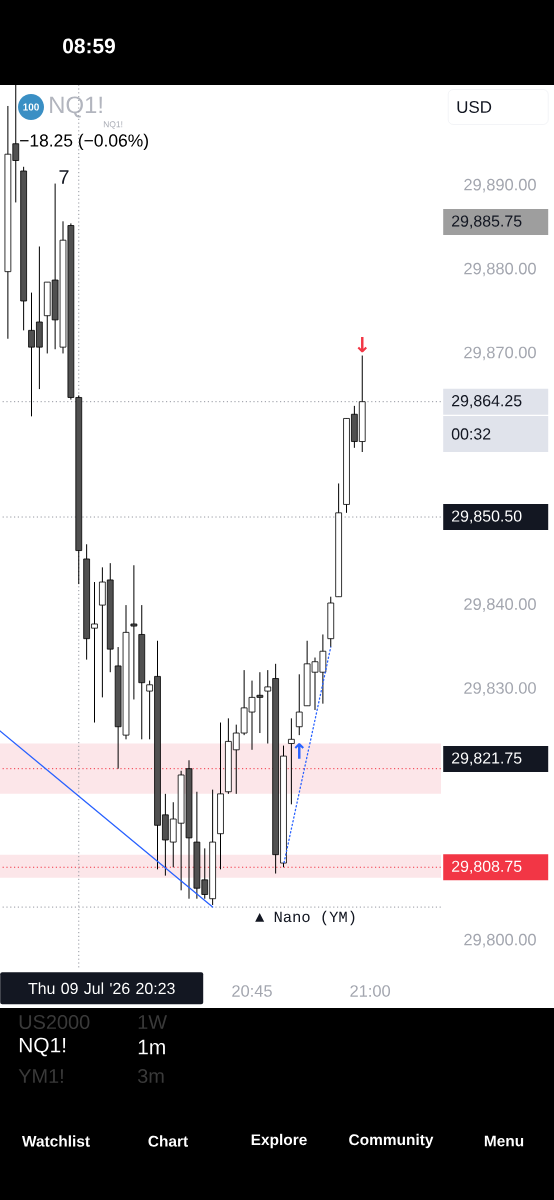  I want to click on y-tick-label: 29,890.00, so click(500, 185).